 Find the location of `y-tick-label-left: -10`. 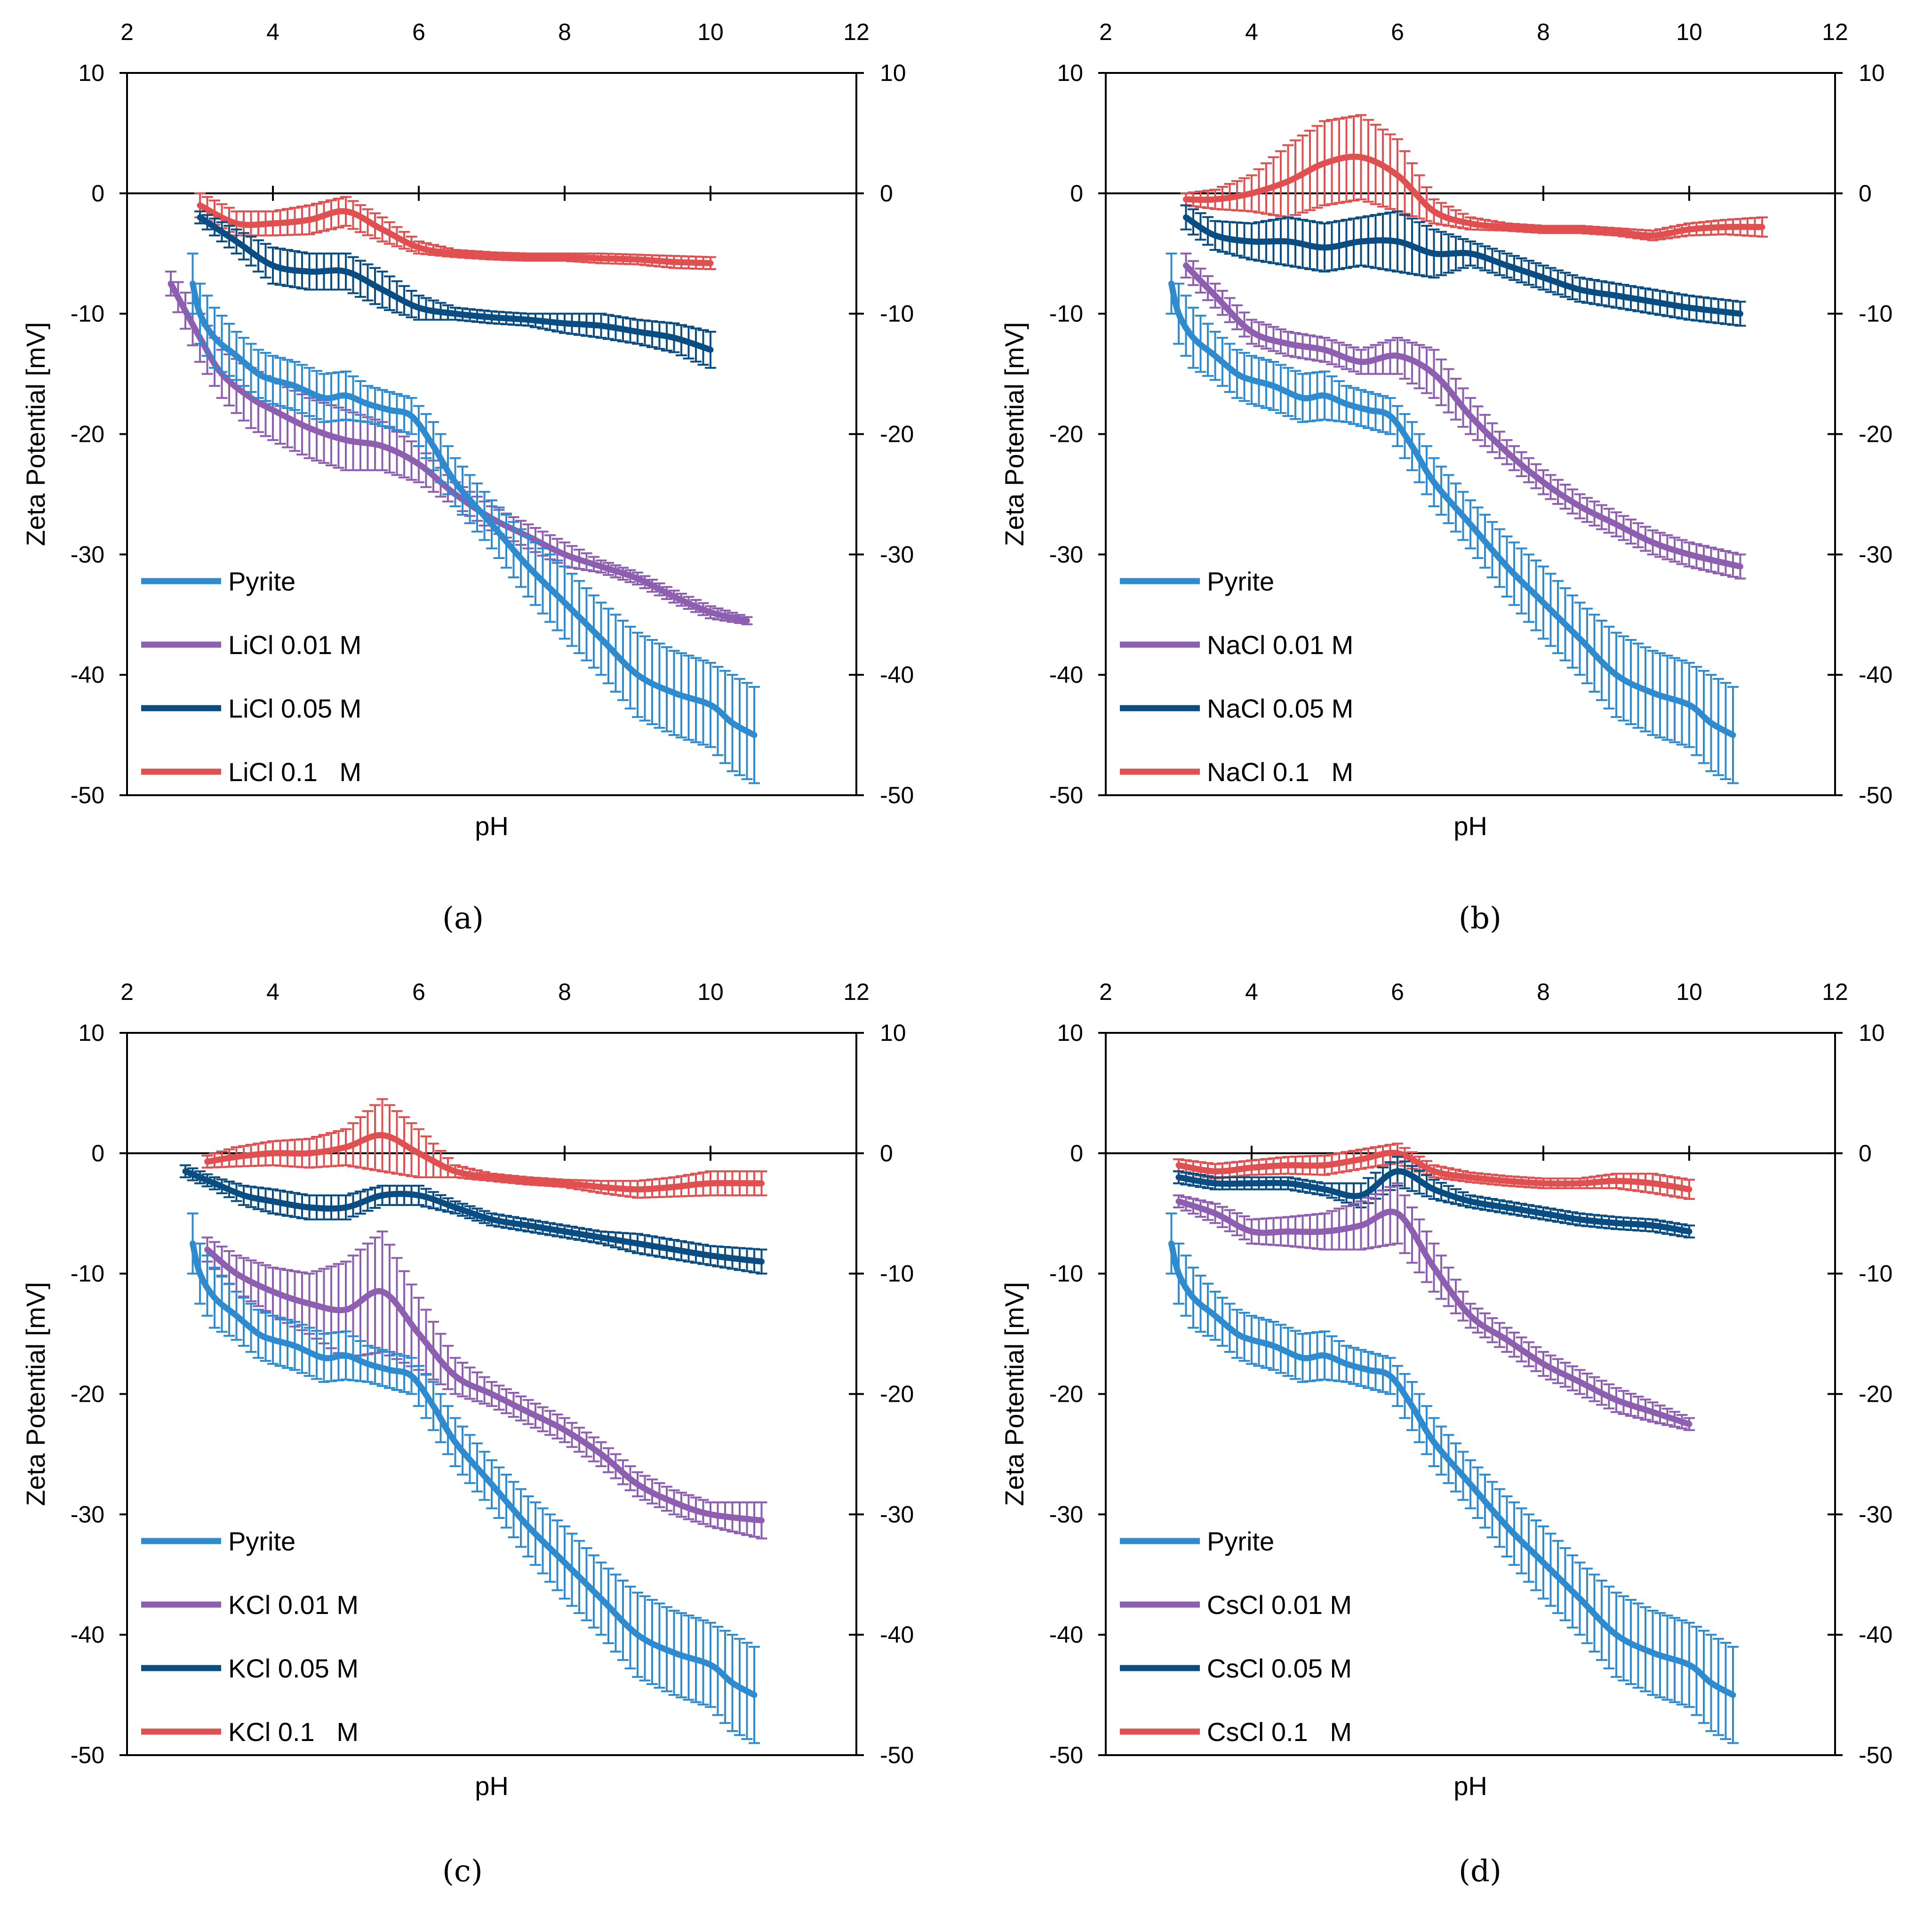

y-tick-label-left: -10 is located at coordinates (87, 1274).